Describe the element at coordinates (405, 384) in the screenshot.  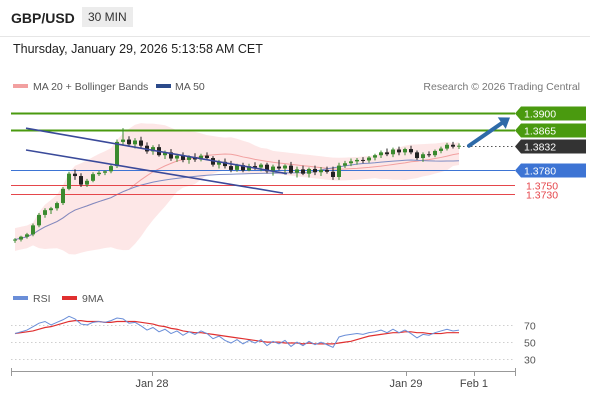
I see `x-tick-label-1: Jan 29` at that location.